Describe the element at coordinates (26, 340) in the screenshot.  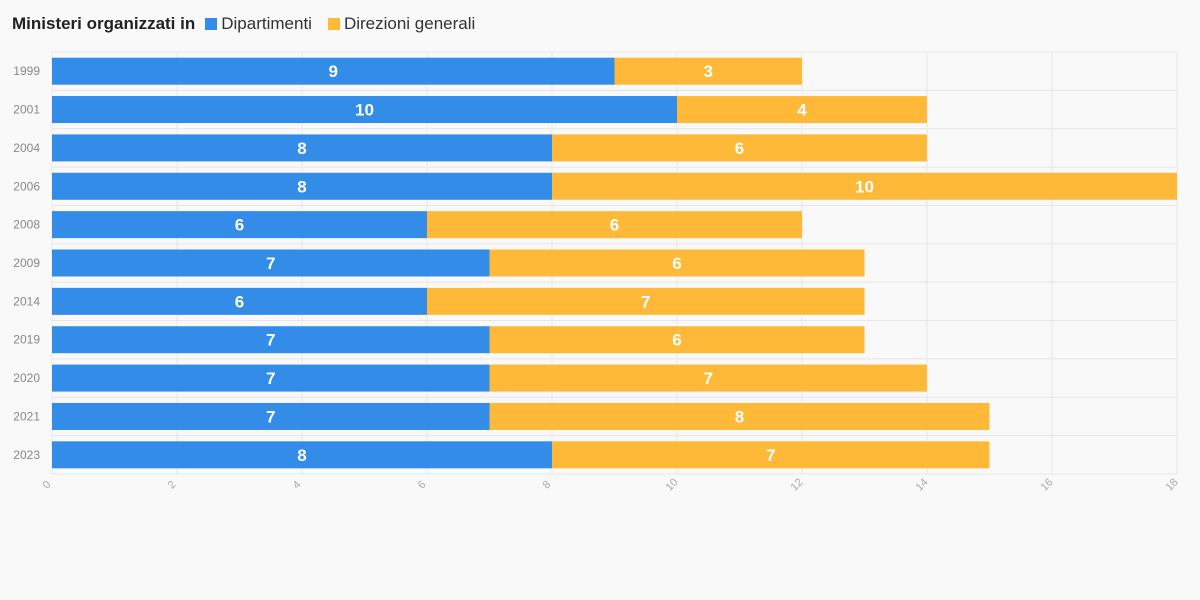
I see `y-tick-label: 2019` at that location.